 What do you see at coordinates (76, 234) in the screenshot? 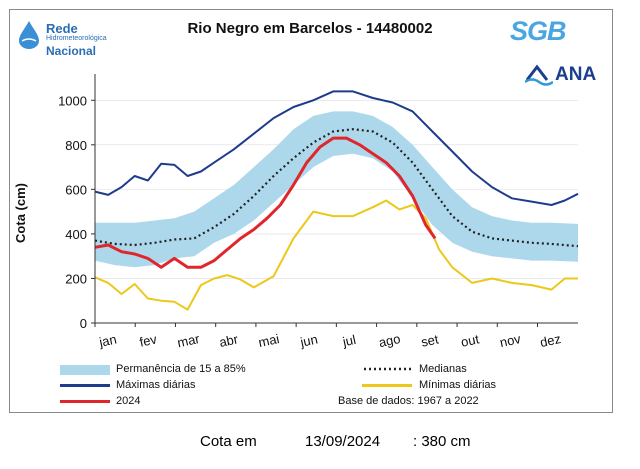
I see `y-tick-label: 400` at bounding box center [76, 234].